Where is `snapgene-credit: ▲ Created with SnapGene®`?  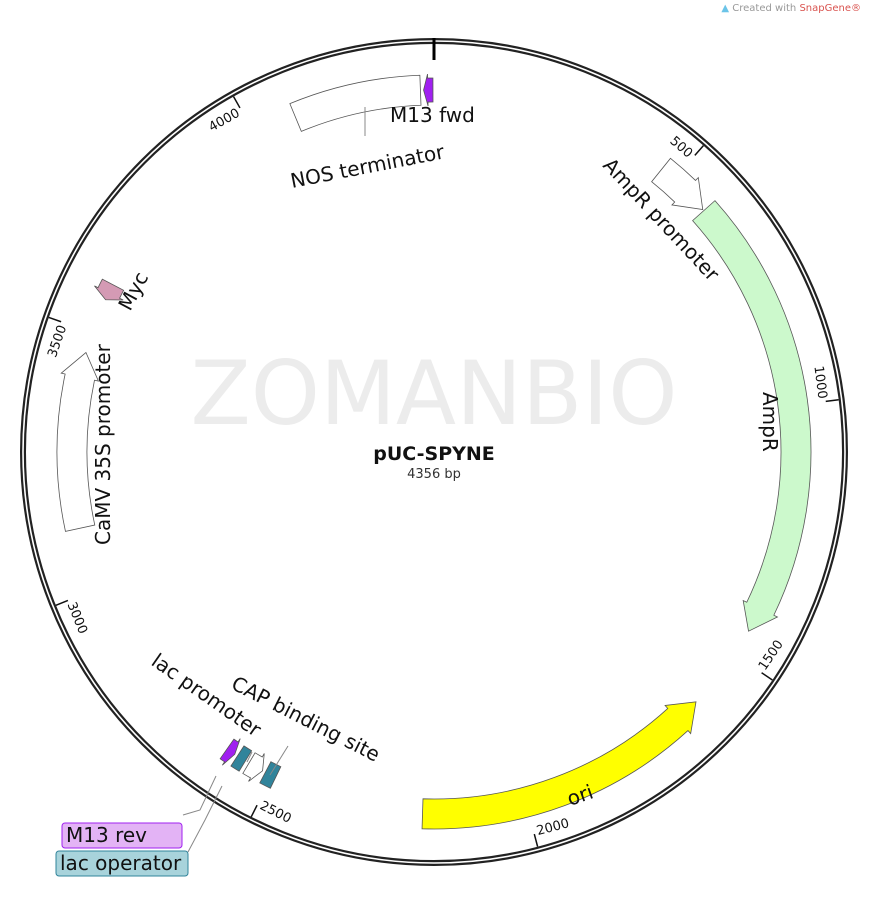
snapgene-credit: ▲ Created with SnapGene® is located at coordinates (791, 8).